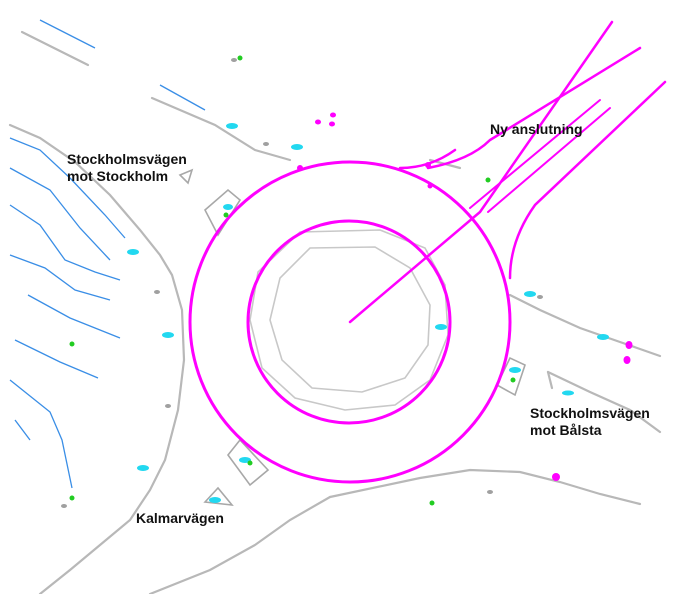  I want to click on new-connection-edge-east, so click(587, 180).